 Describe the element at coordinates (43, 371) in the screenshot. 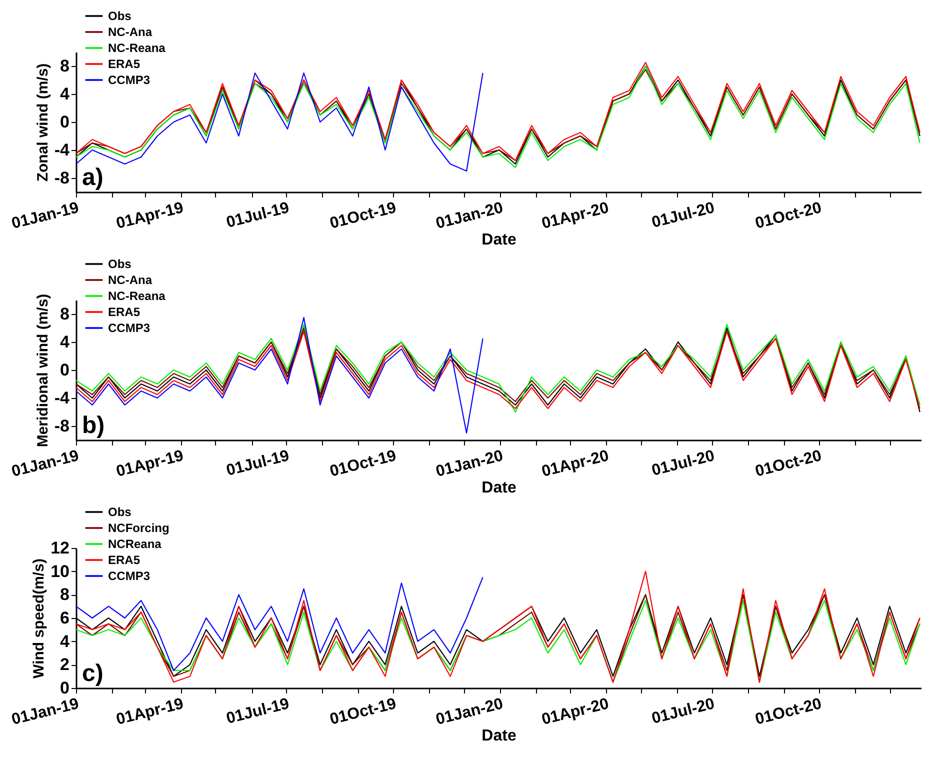

I see `y-axis-title: Meridional wind (m/s)` at that location.